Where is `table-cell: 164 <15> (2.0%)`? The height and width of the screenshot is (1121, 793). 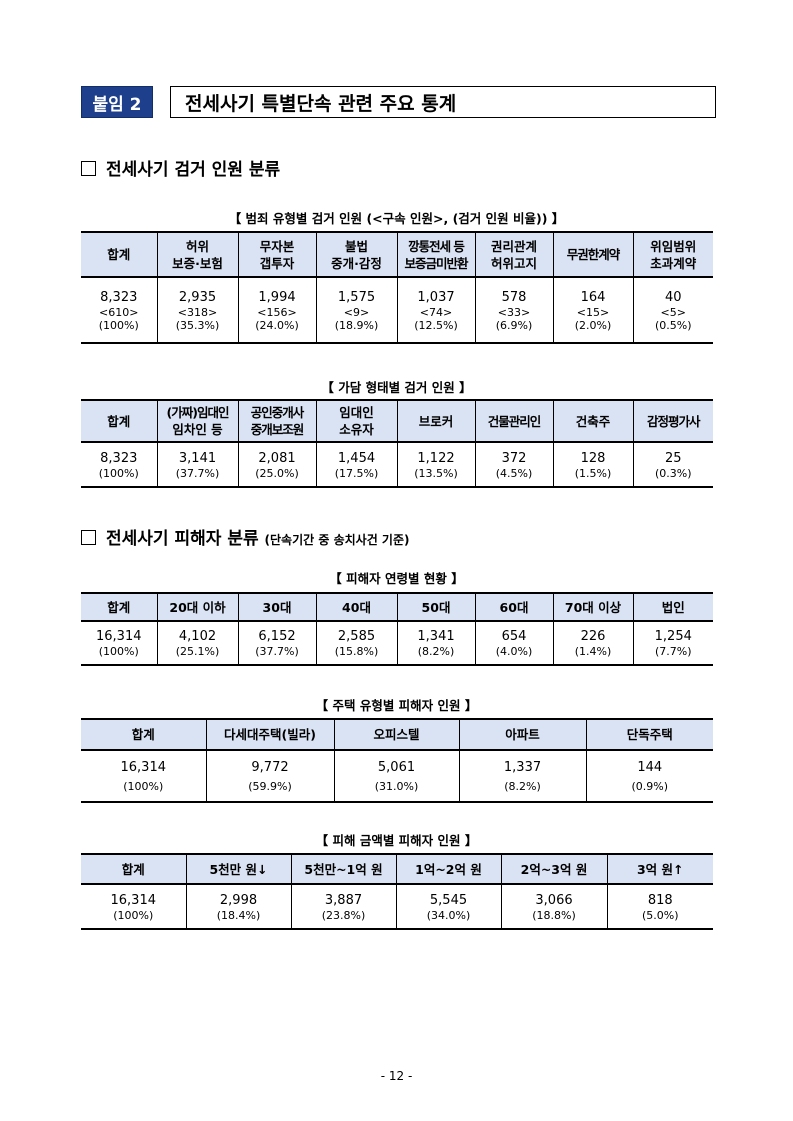 table-cell: 164 <15> (2.0%) is located at coordinates (593, 310).